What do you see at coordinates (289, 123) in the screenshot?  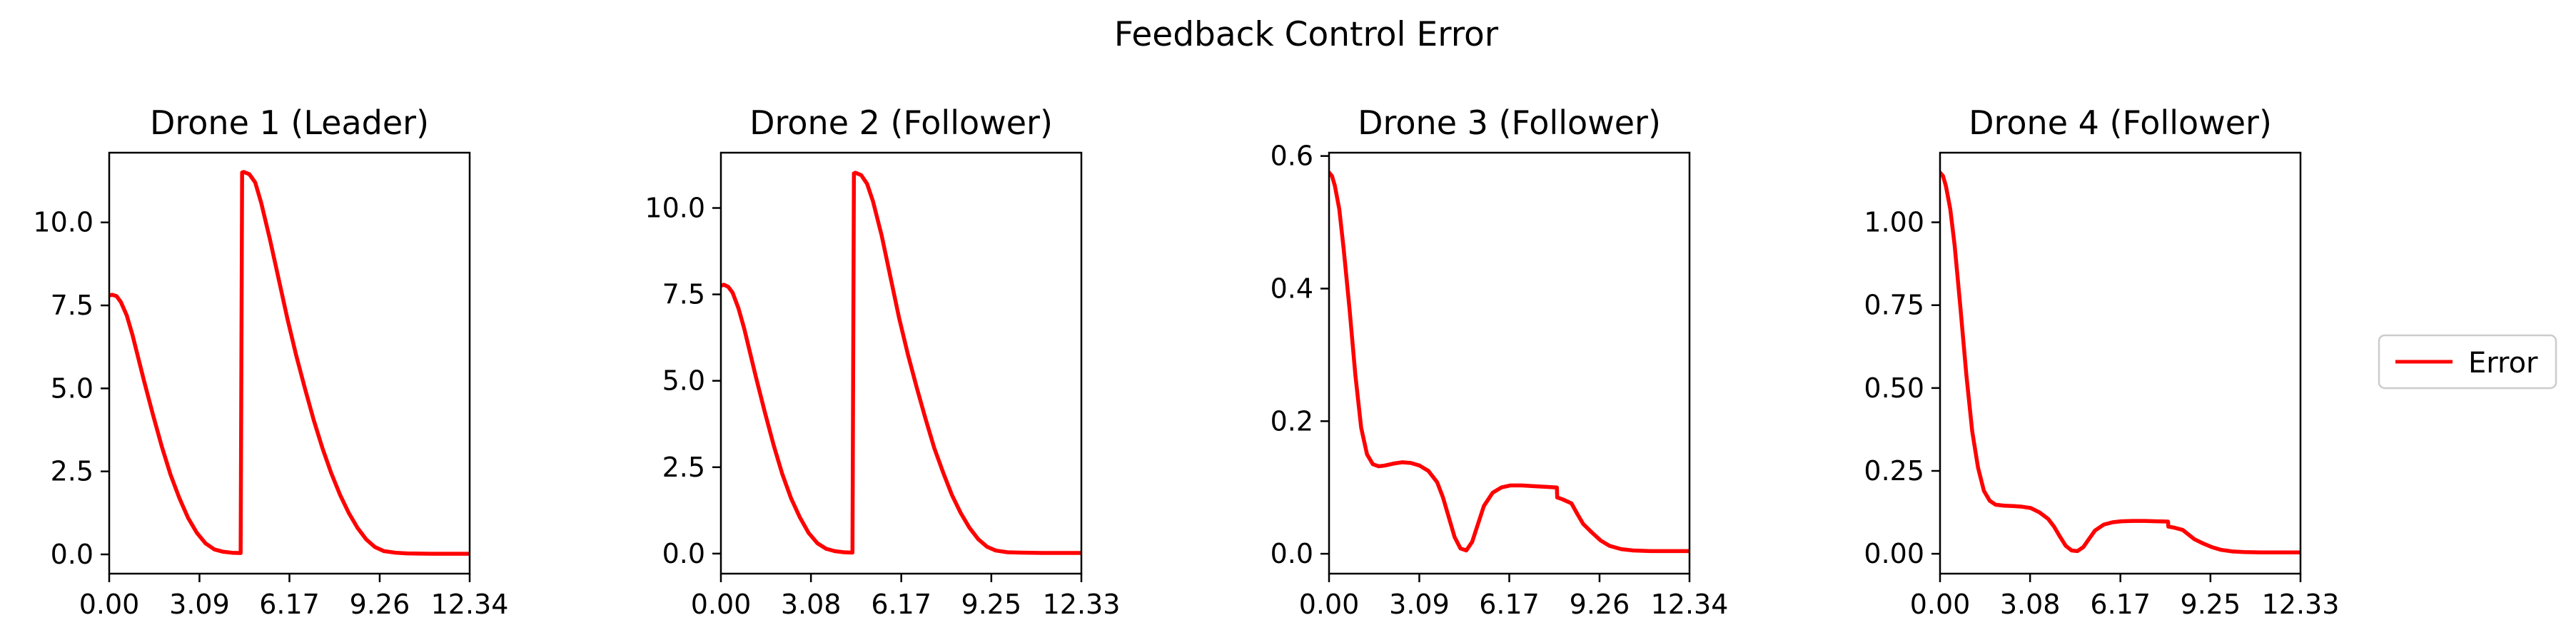 I see `subplot-title: Drone 1 (Leader)` at bounding box center [289, 123].